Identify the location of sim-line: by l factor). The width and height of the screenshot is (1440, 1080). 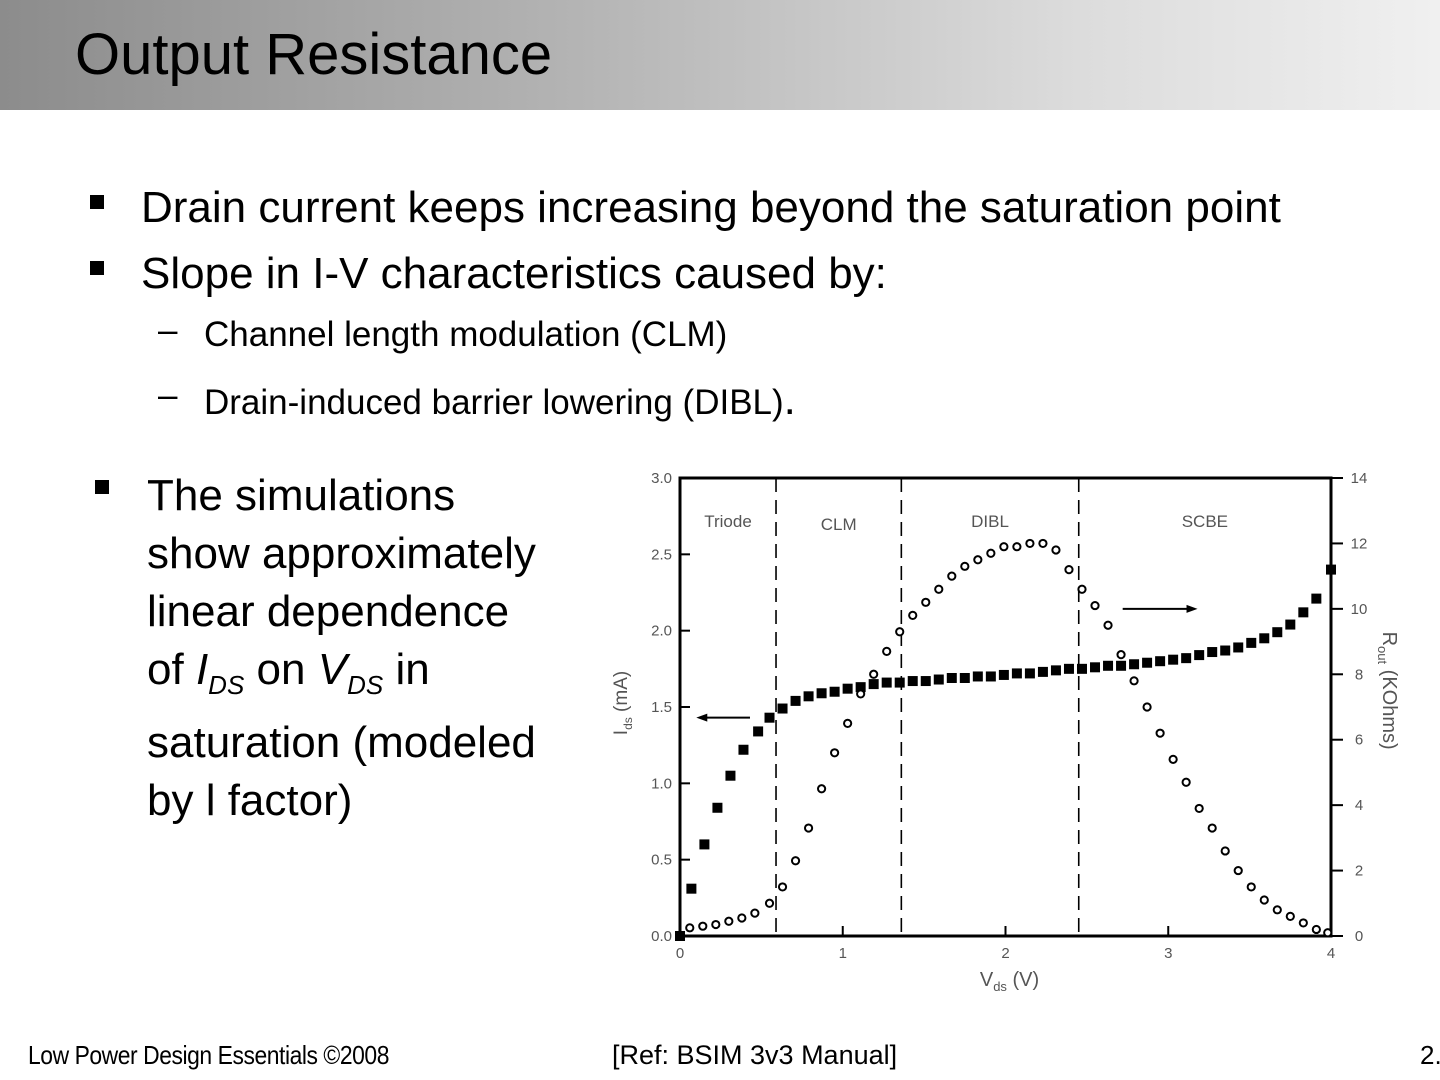
(250, 800).